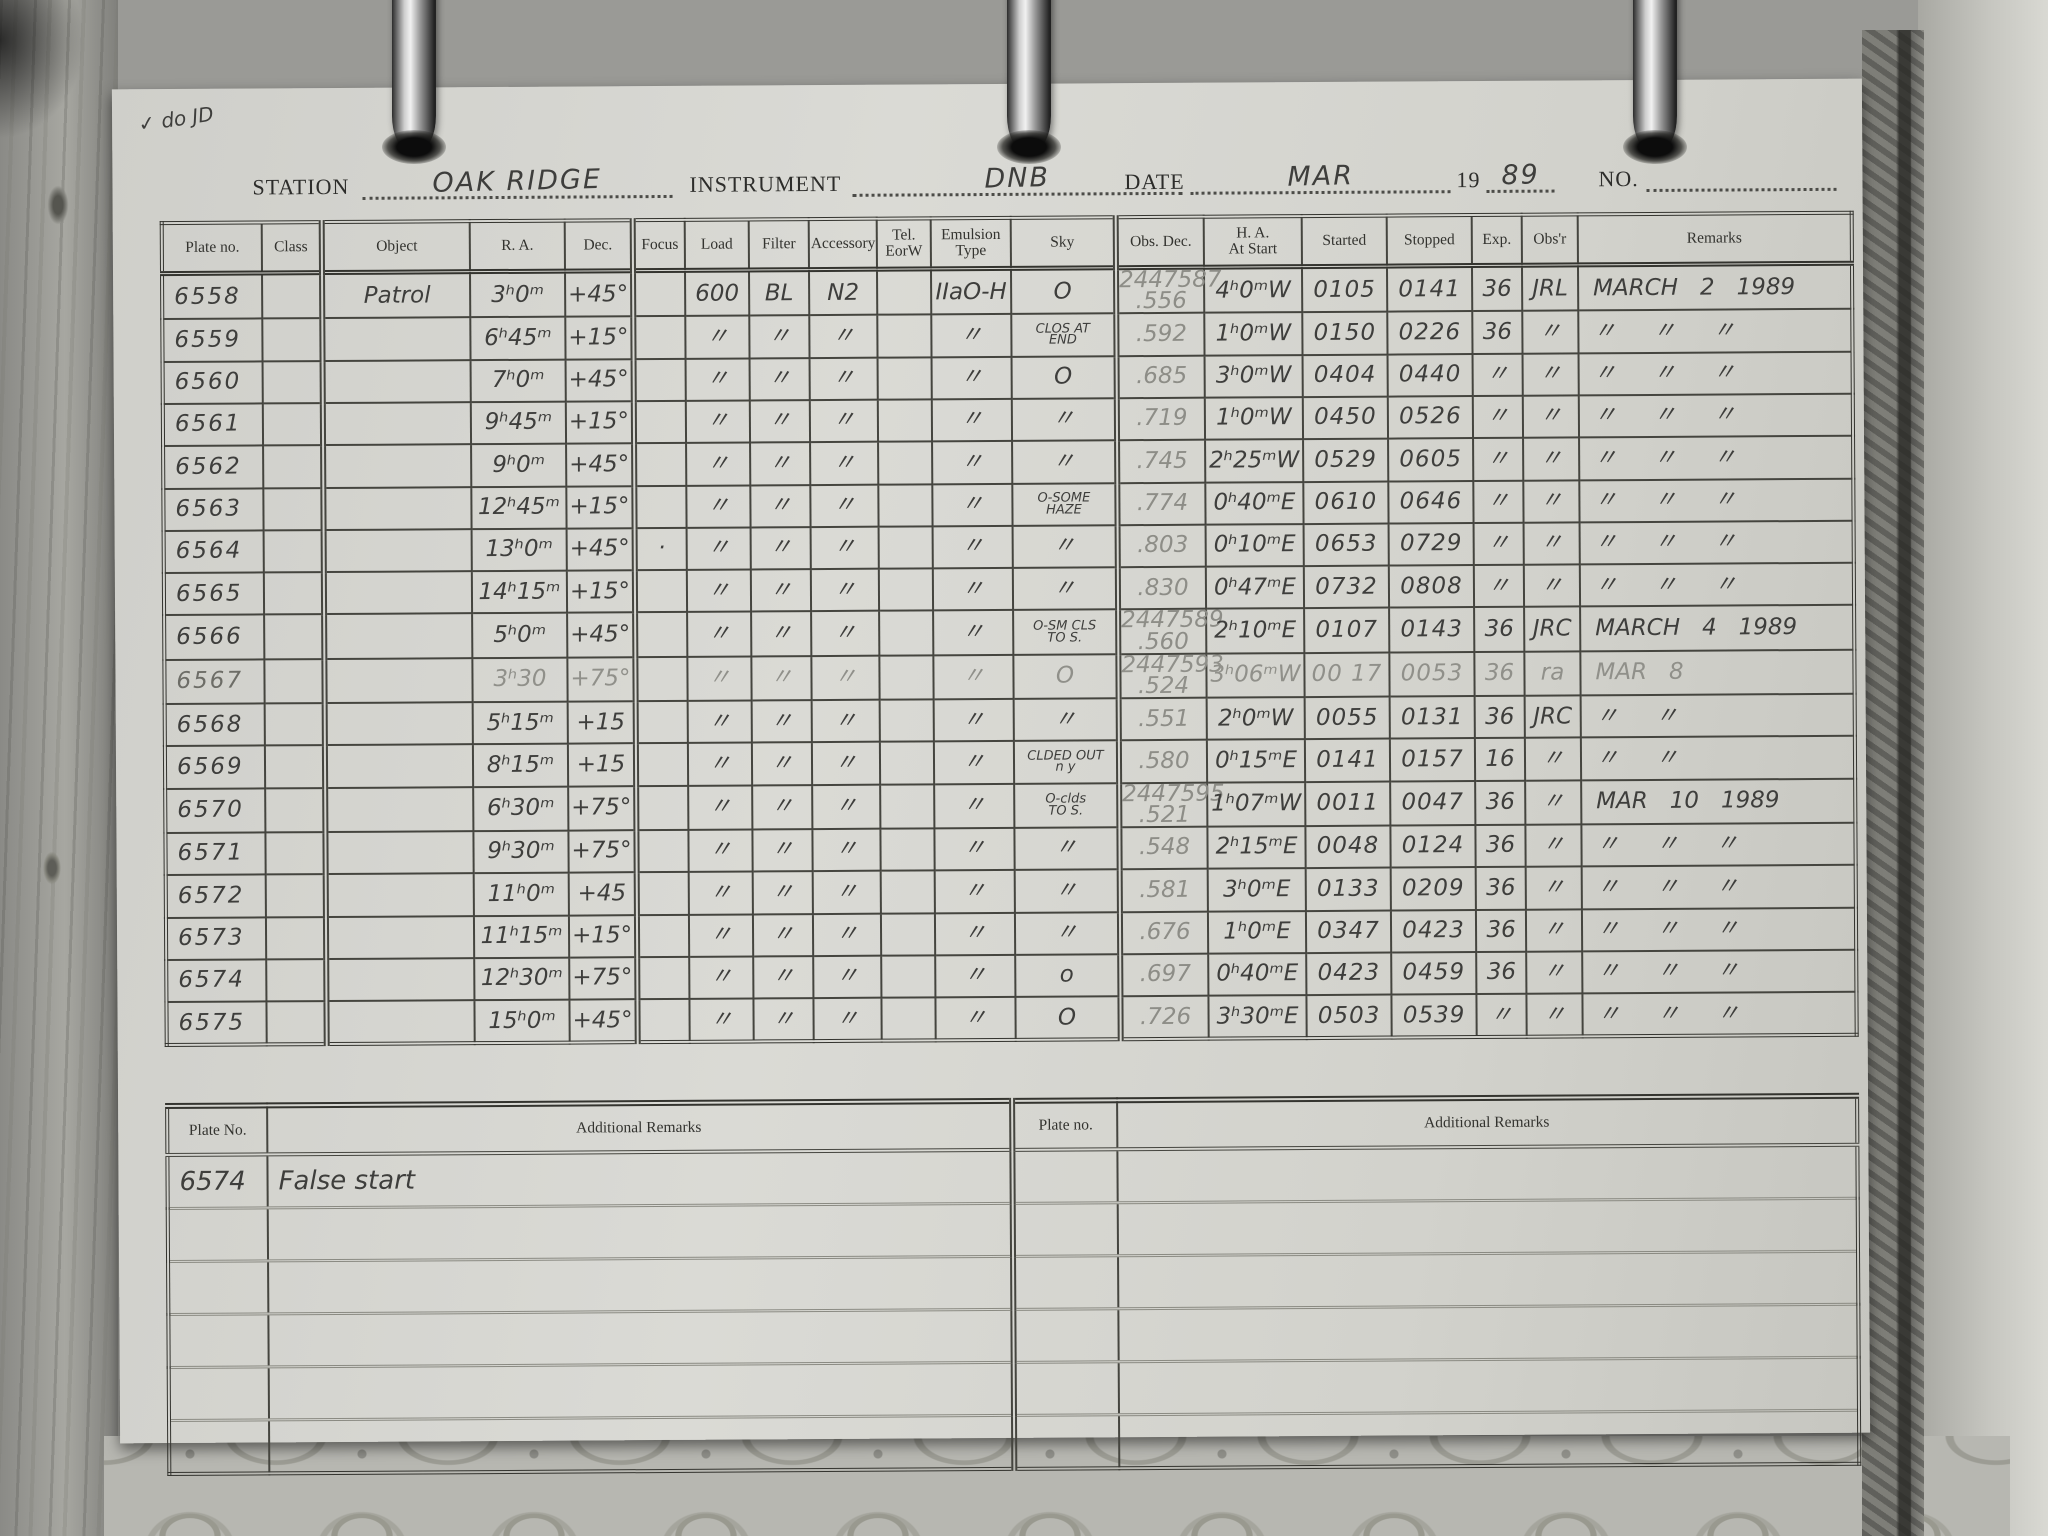 The image size is (2048, 1536). I want to click on cell-plate-no: 6569, so click(215, 767).